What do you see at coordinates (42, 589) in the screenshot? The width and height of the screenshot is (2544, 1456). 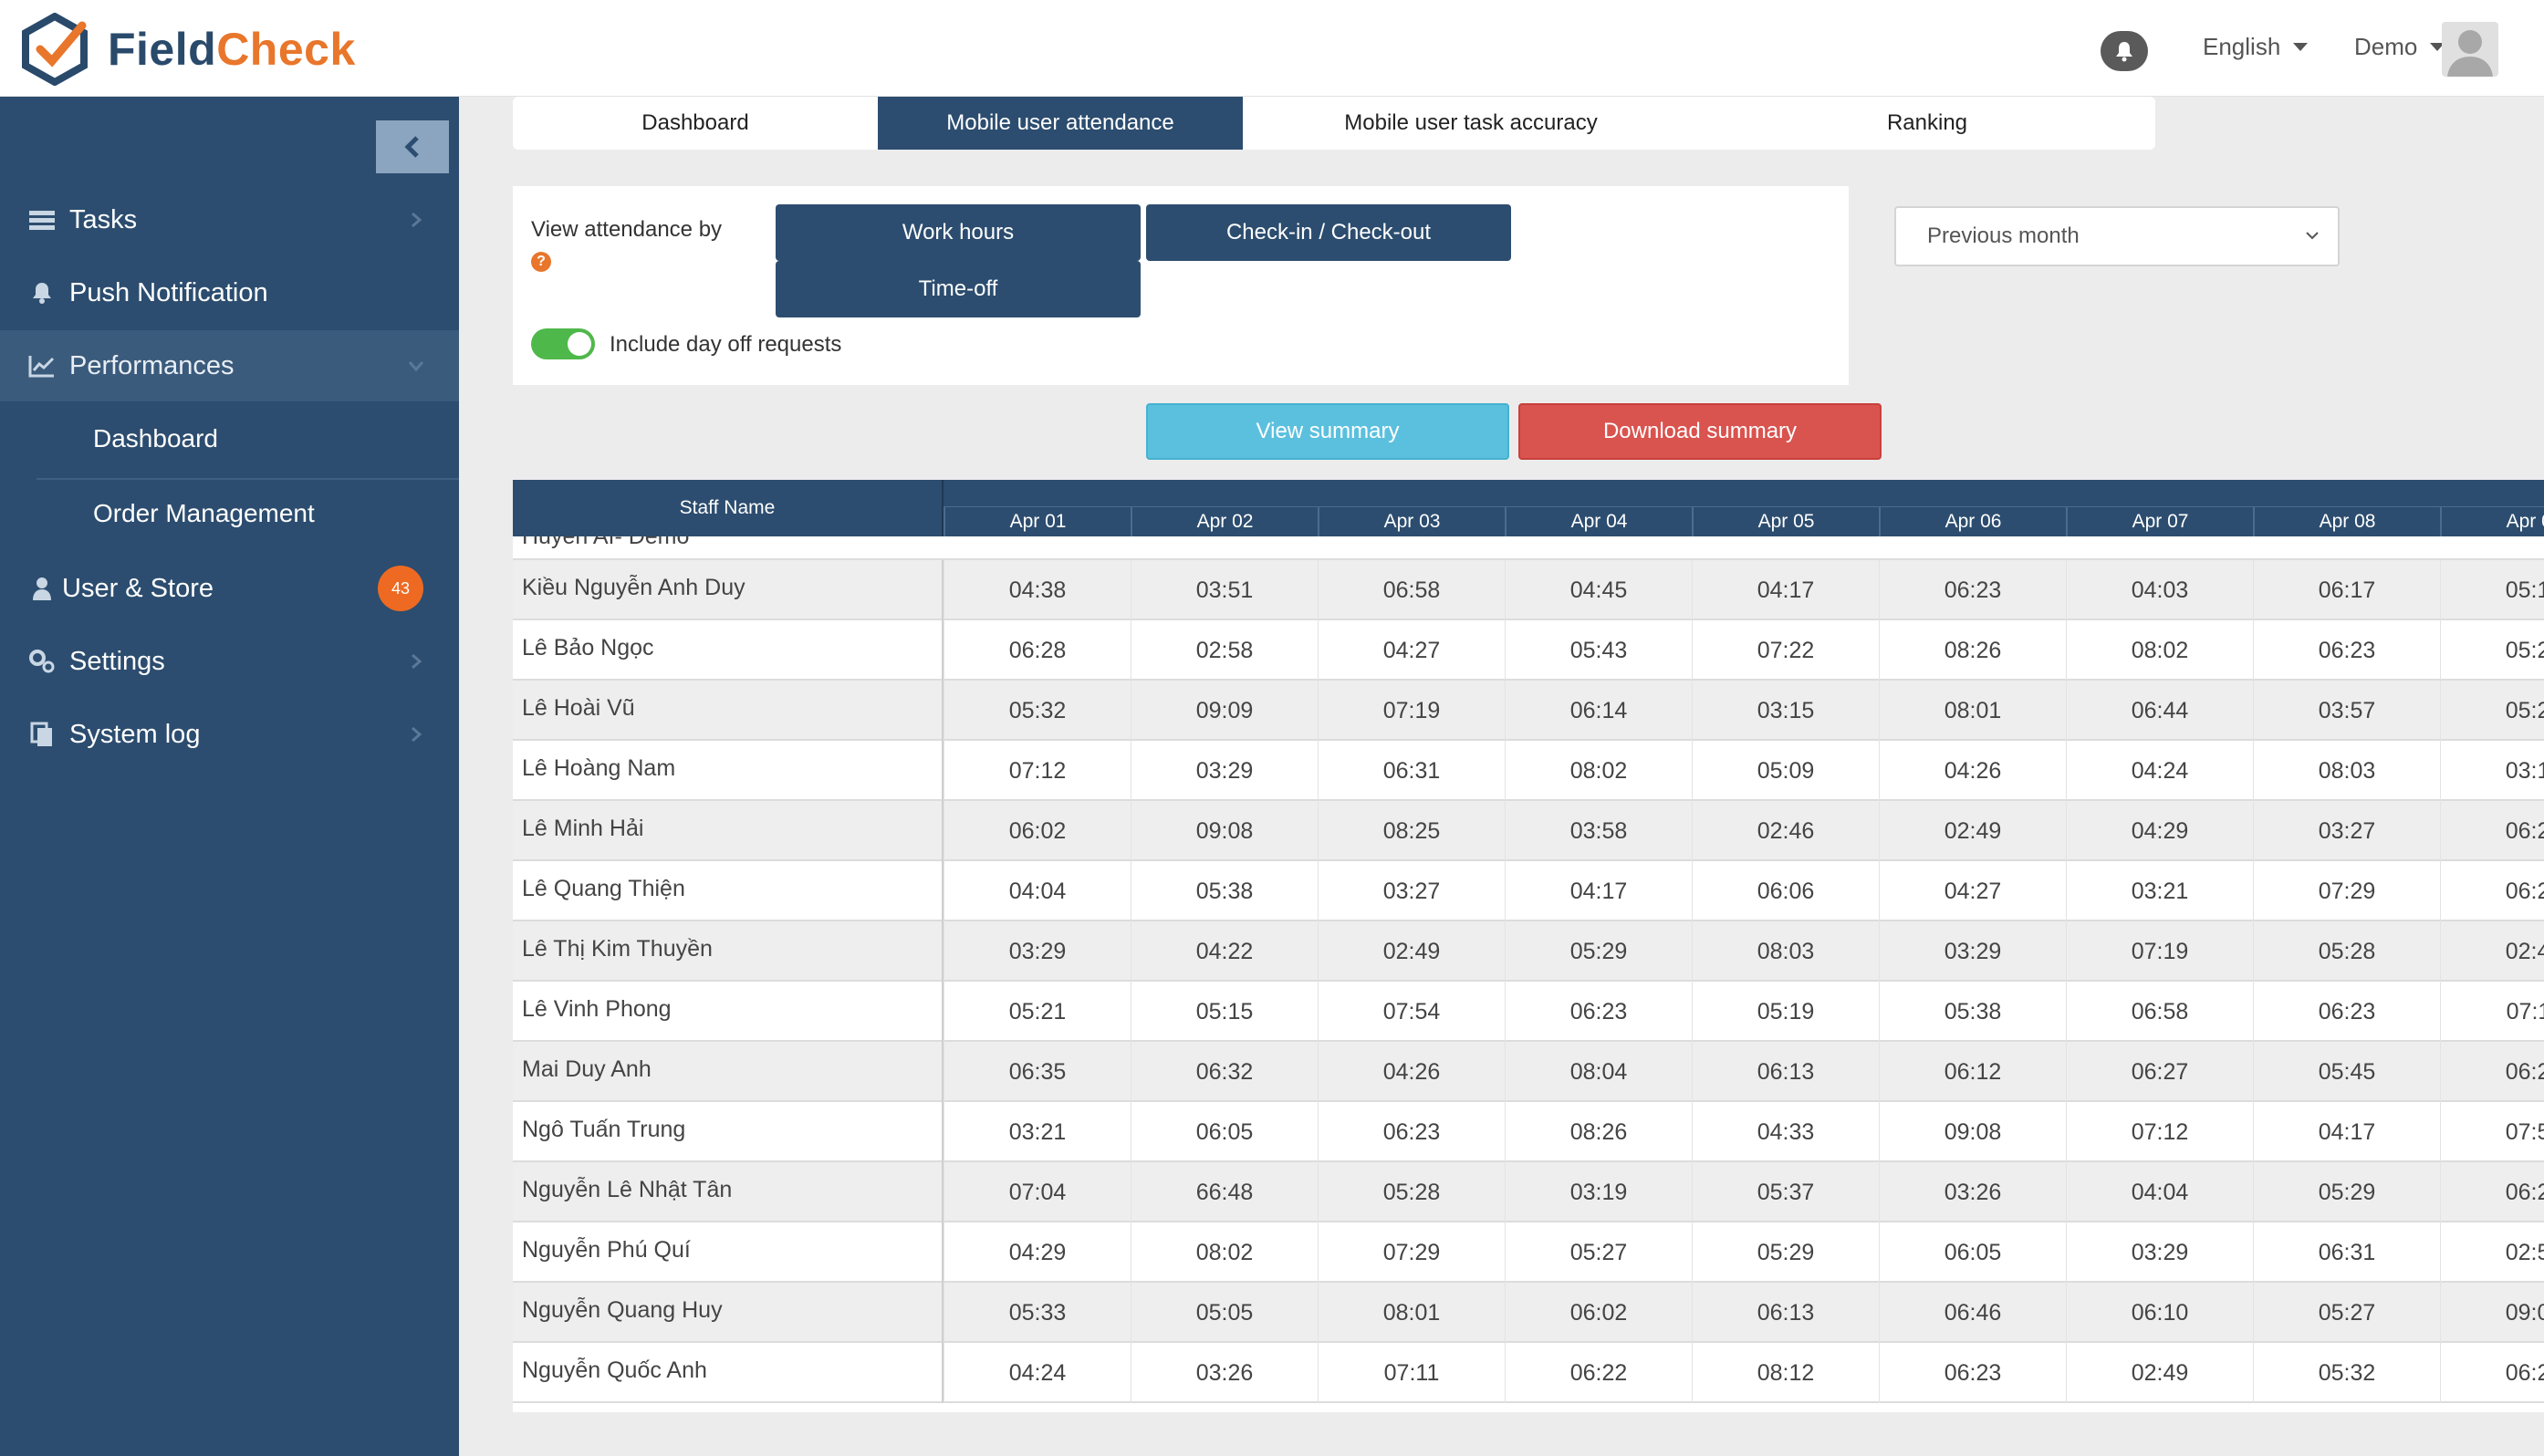 I see `user-icon` at bounding box center [42, 589].